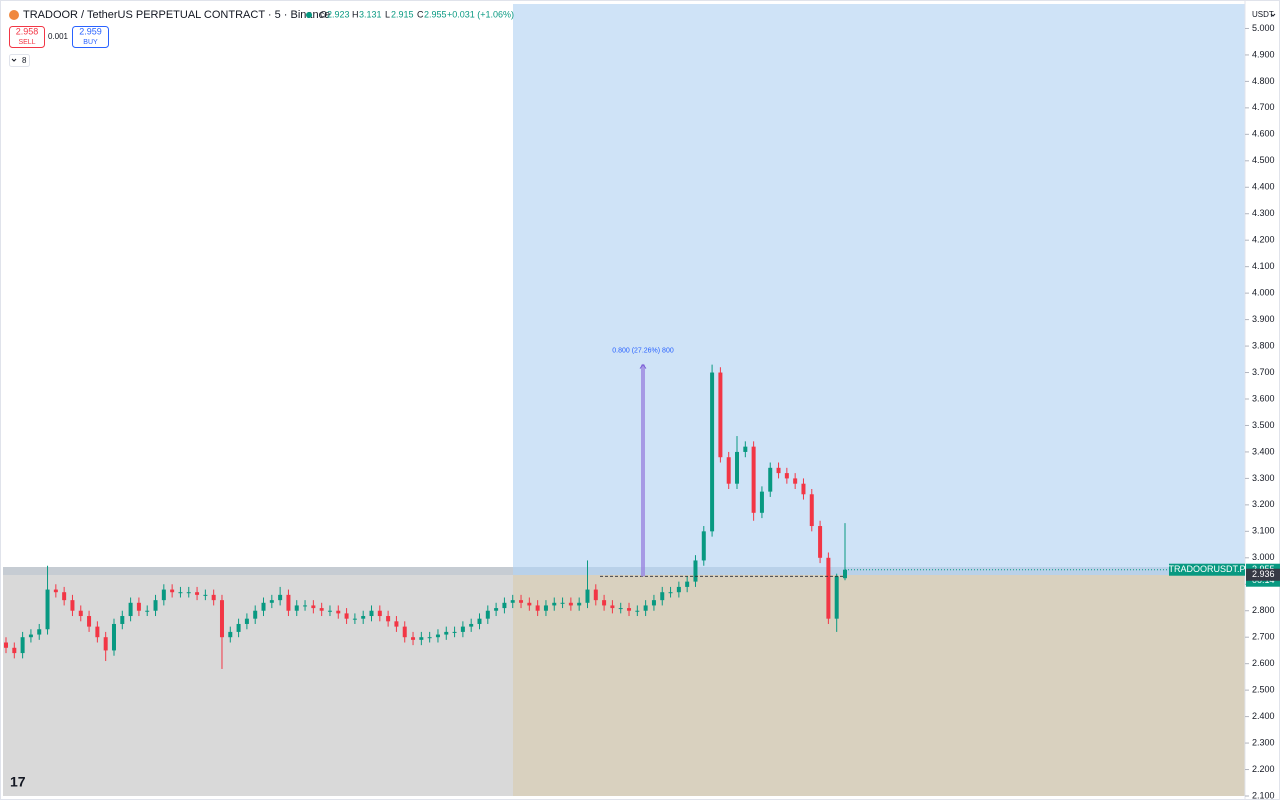  I want to click on sell-price: 2.958, so click(27, 31).